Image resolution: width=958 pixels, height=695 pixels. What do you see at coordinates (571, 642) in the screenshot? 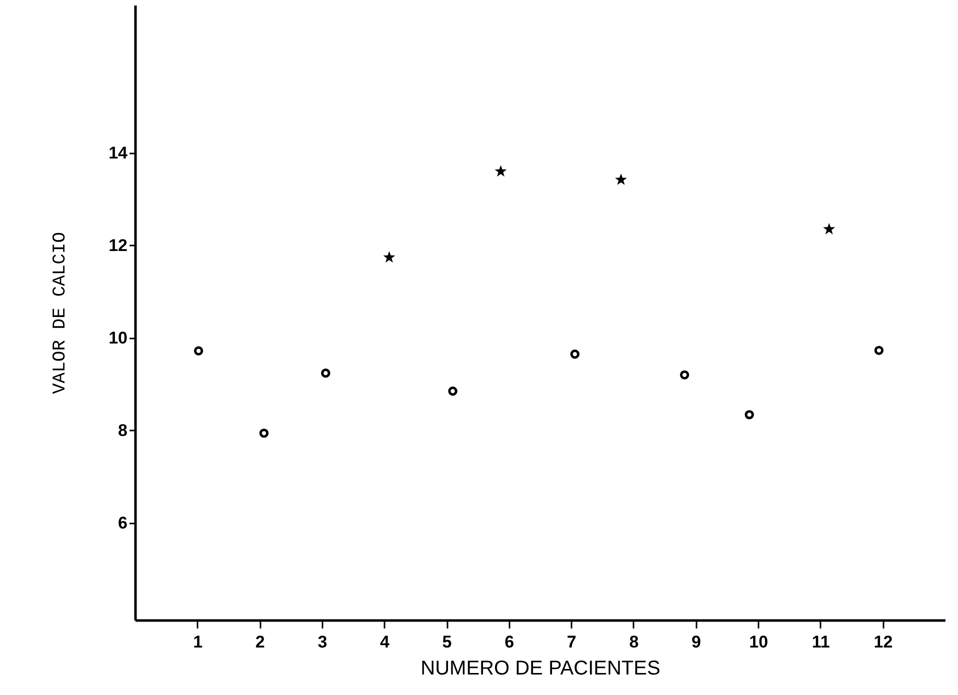
I see `x-tick-label: 7` at bounding box center [571, 642].